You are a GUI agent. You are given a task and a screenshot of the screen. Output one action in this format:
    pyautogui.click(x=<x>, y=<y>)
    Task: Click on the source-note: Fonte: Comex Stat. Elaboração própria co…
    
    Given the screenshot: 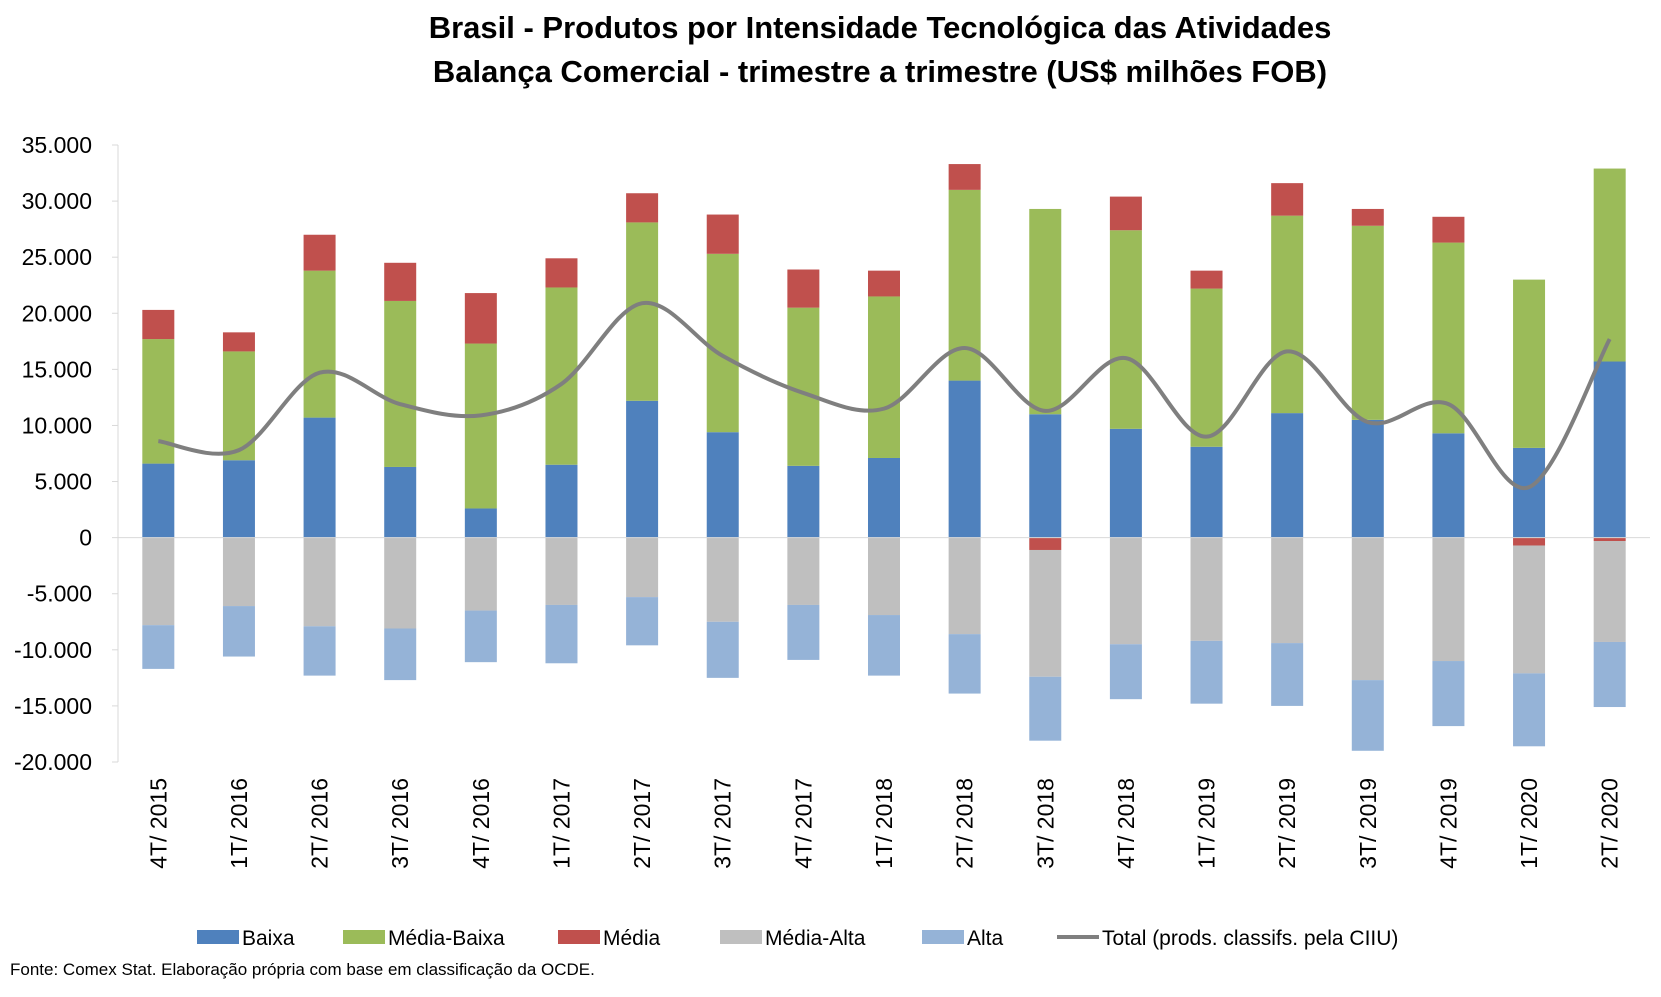 What is the action you would take?
    pyautogui.click(x=302, y=969)
    